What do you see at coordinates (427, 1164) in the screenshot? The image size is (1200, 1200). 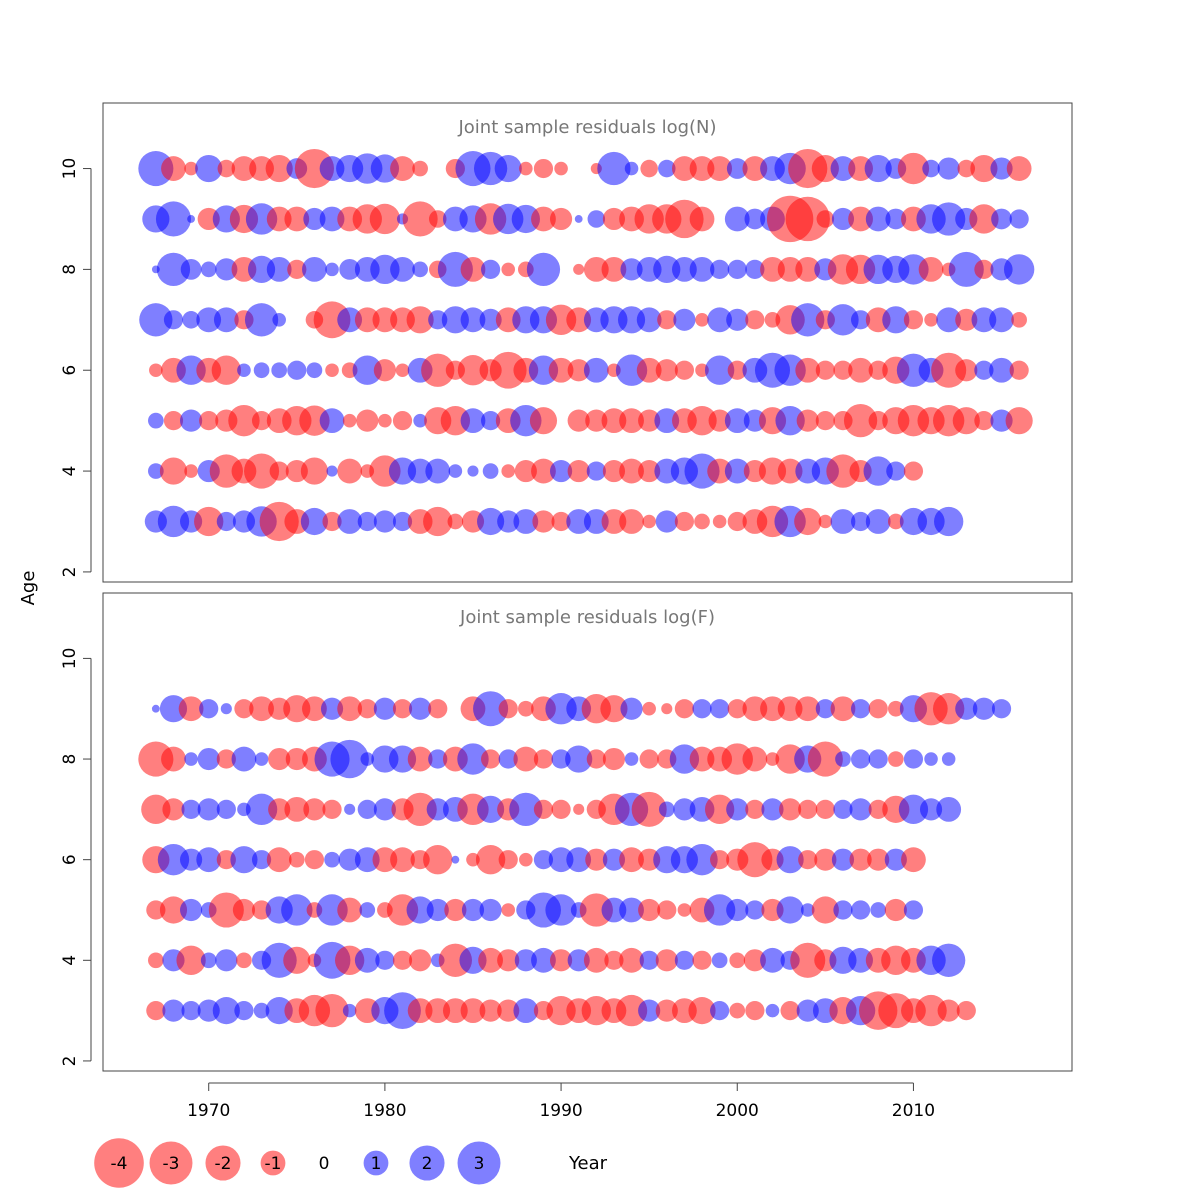 I see `legend-label: 2` at bounding box center [427, 1164].